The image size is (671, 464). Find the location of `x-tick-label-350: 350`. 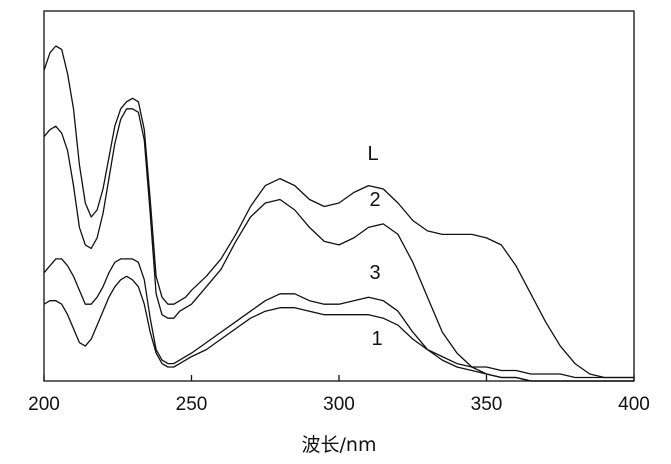

x-tick-label-350: 350 is located at coordinates (487, 404).